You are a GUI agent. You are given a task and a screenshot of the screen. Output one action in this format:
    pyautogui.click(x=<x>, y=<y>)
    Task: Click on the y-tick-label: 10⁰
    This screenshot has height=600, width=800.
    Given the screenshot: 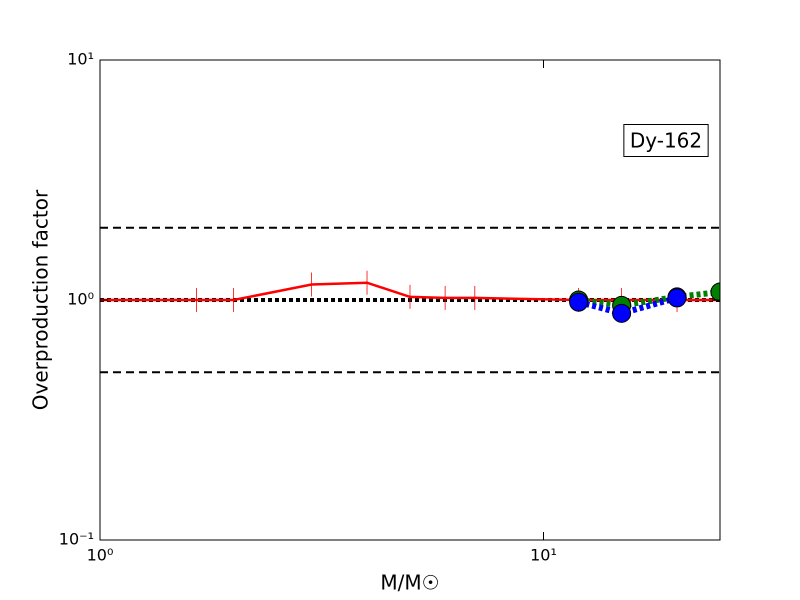 What is the action you would take?
    pyautogui.click(x=80, y=299)
    